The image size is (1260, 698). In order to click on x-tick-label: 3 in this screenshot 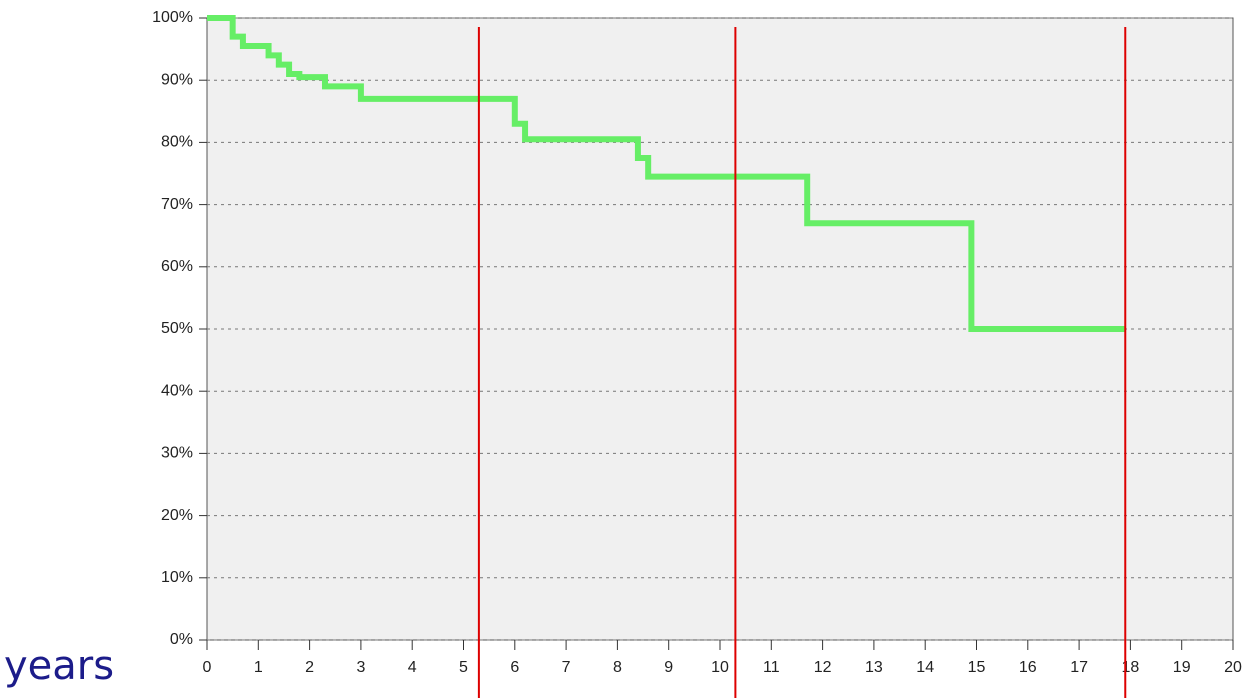, I will do `click(360, 667)`.